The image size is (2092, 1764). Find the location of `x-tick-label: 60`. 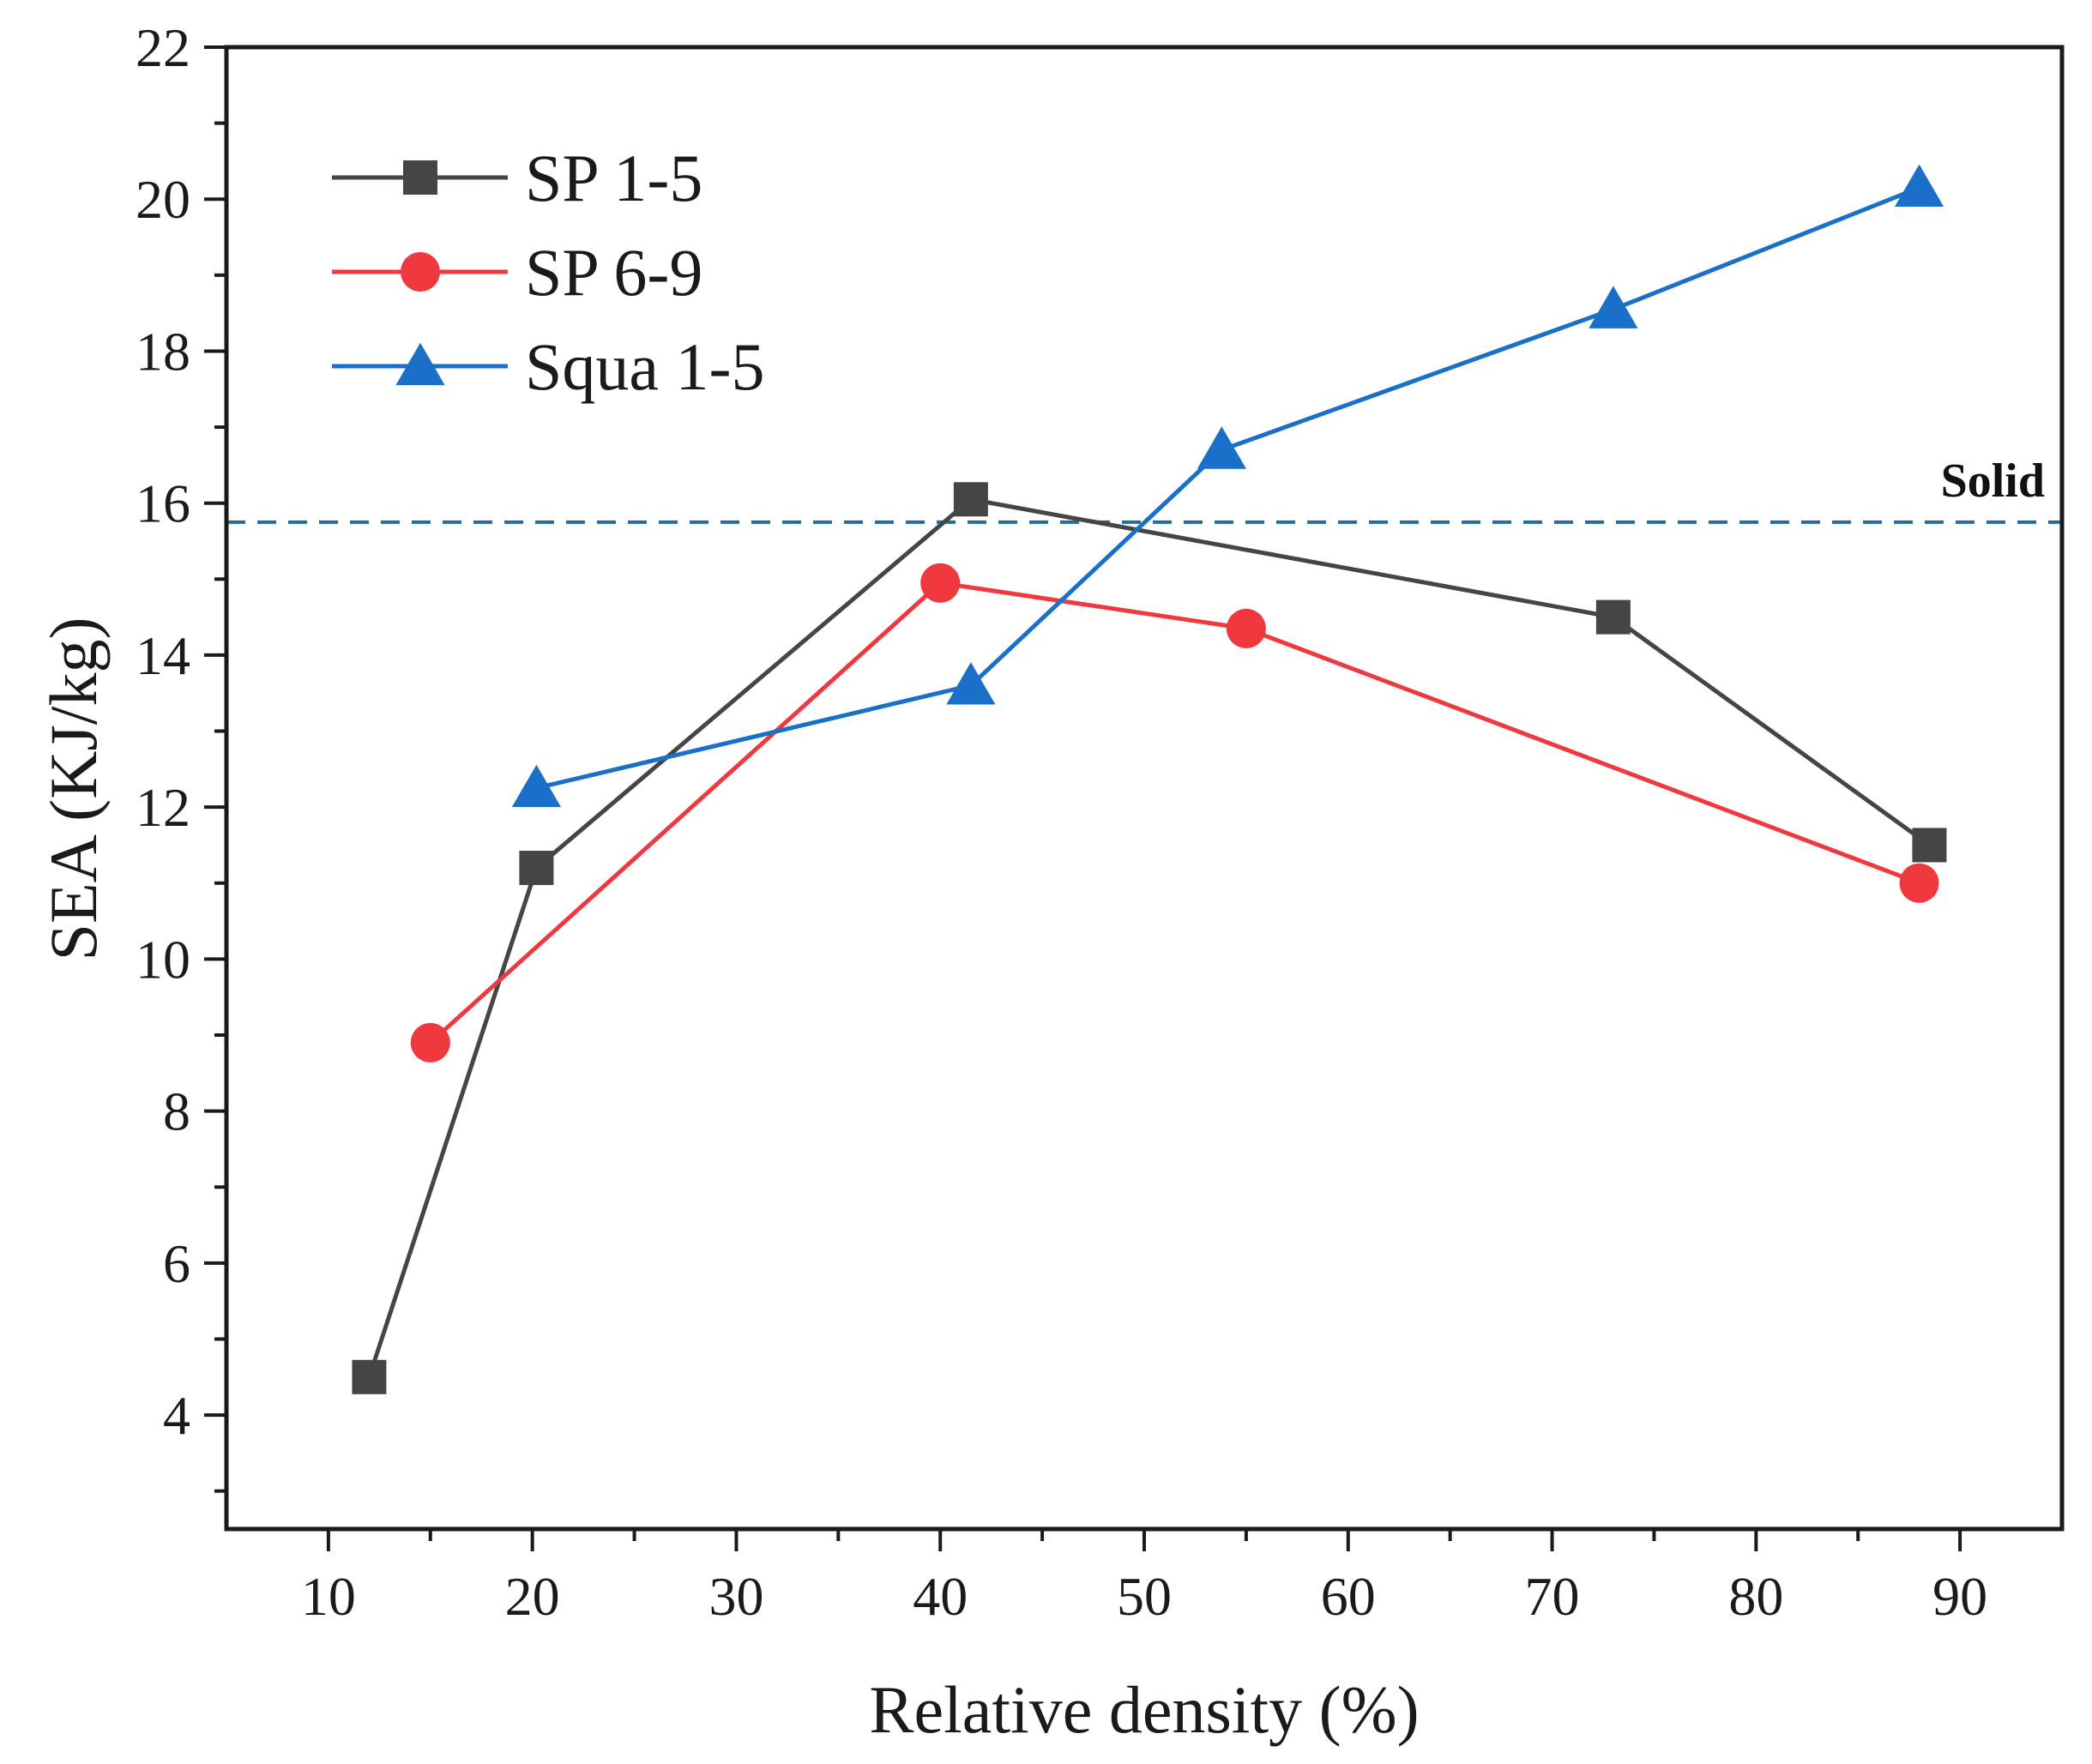

x-tick-label: 60 is located at coordinates (1349, 1596).